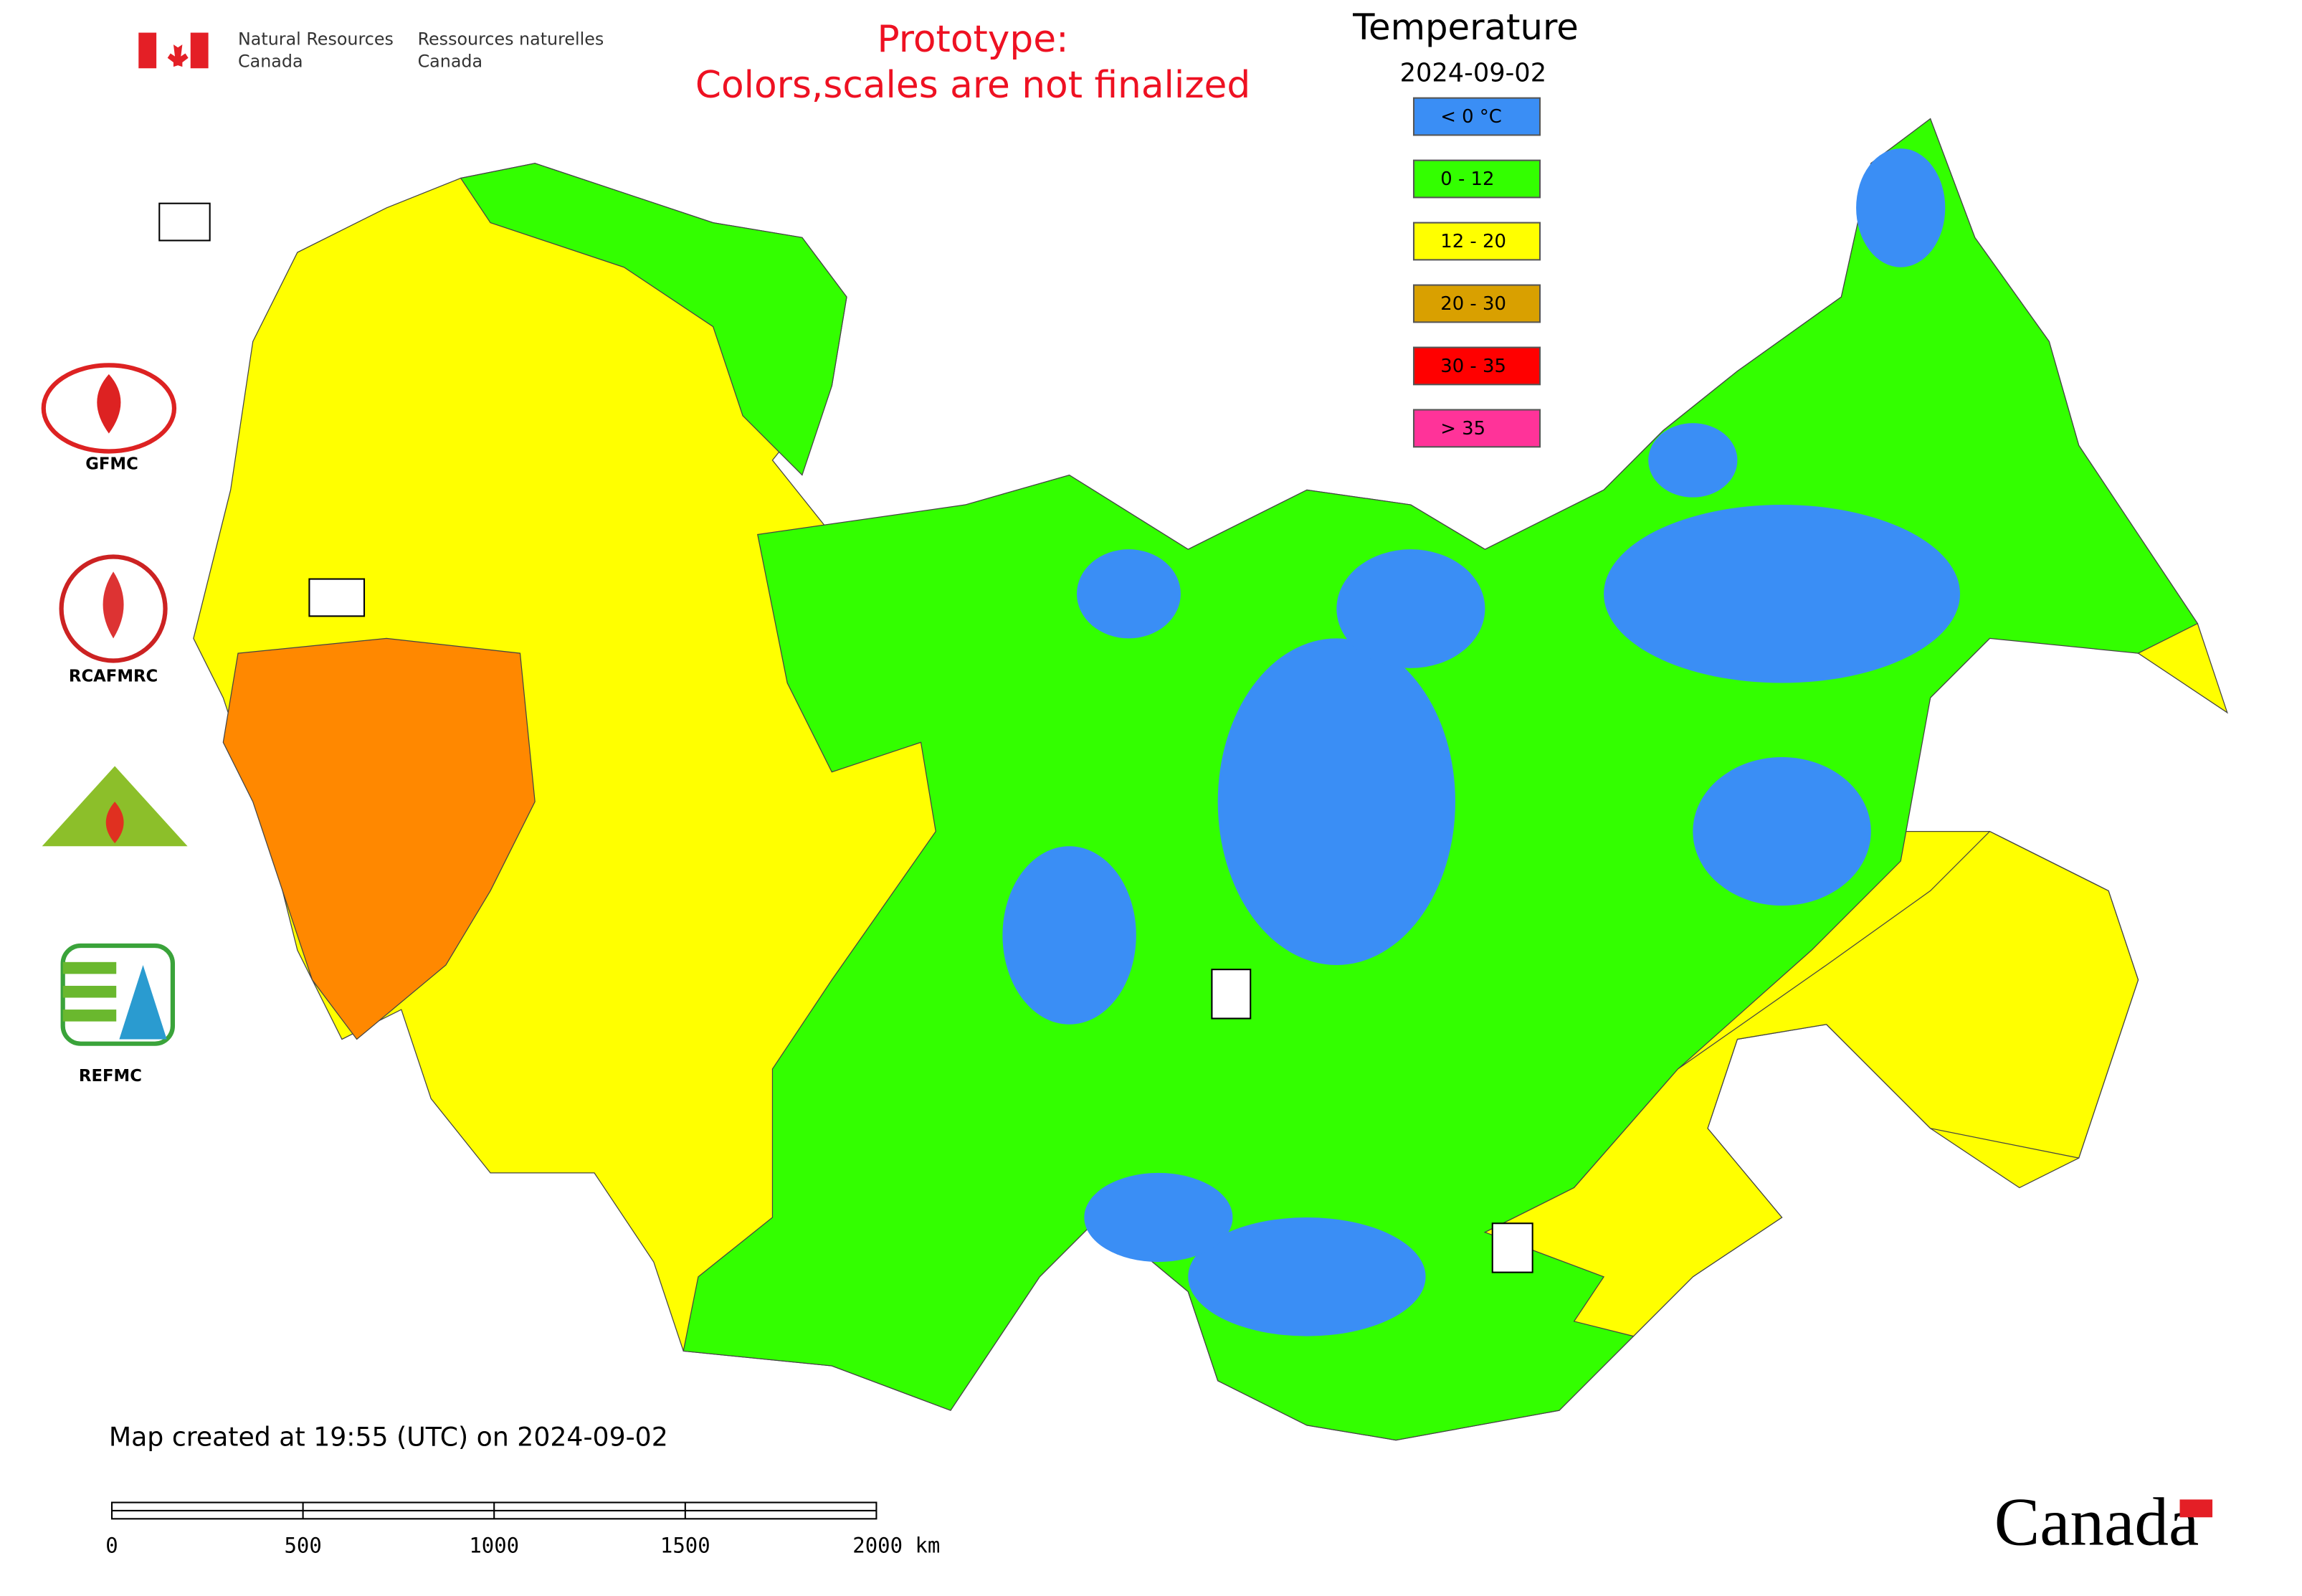 Image resolution: width=2302 pixels, height=1596 pixels. I want to click on legend-label: 12 - 20, so click(1473, 241).